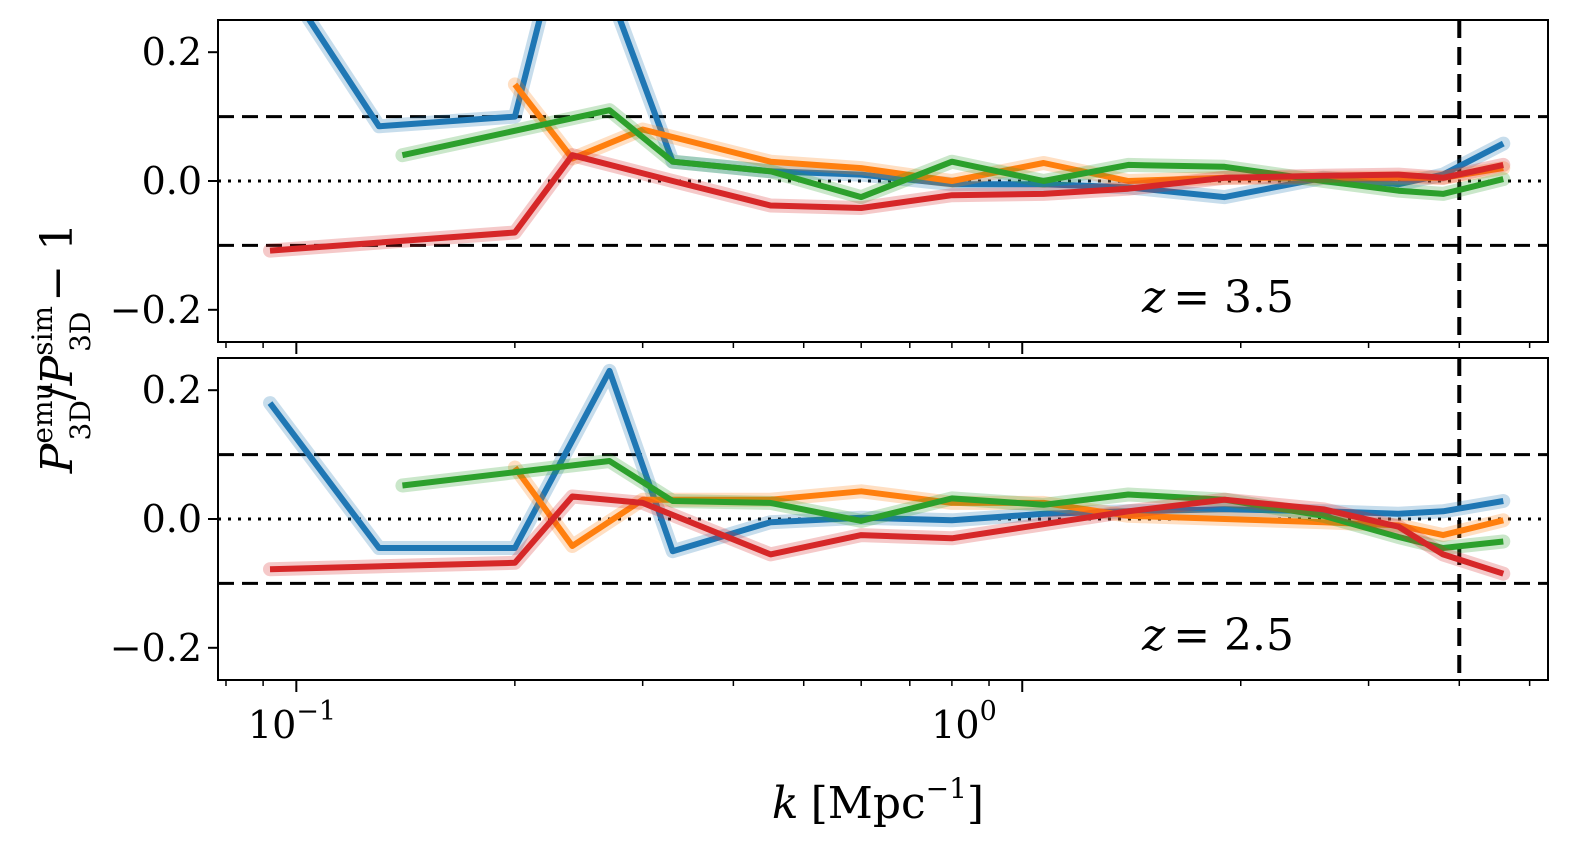 The height and width of the screenshot is (854, 1578). I want to click on annotation-z2.5: z = 2.5, so click(1217, 635).